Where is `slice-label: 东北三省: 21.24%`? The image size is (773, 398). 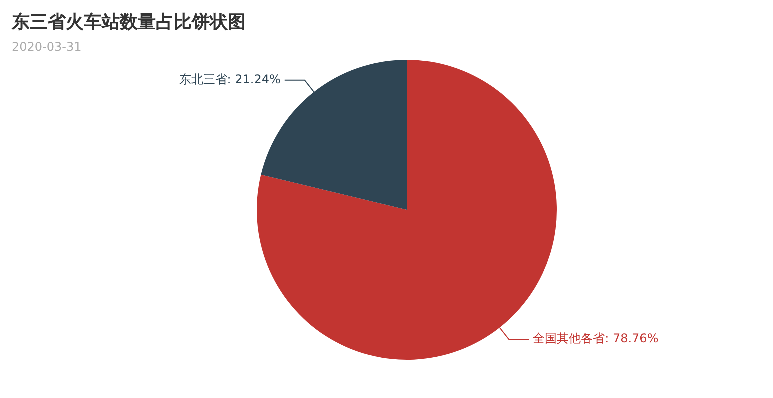
slice-label: 东北三省: 21.24% is located at coordinates (230, 79).